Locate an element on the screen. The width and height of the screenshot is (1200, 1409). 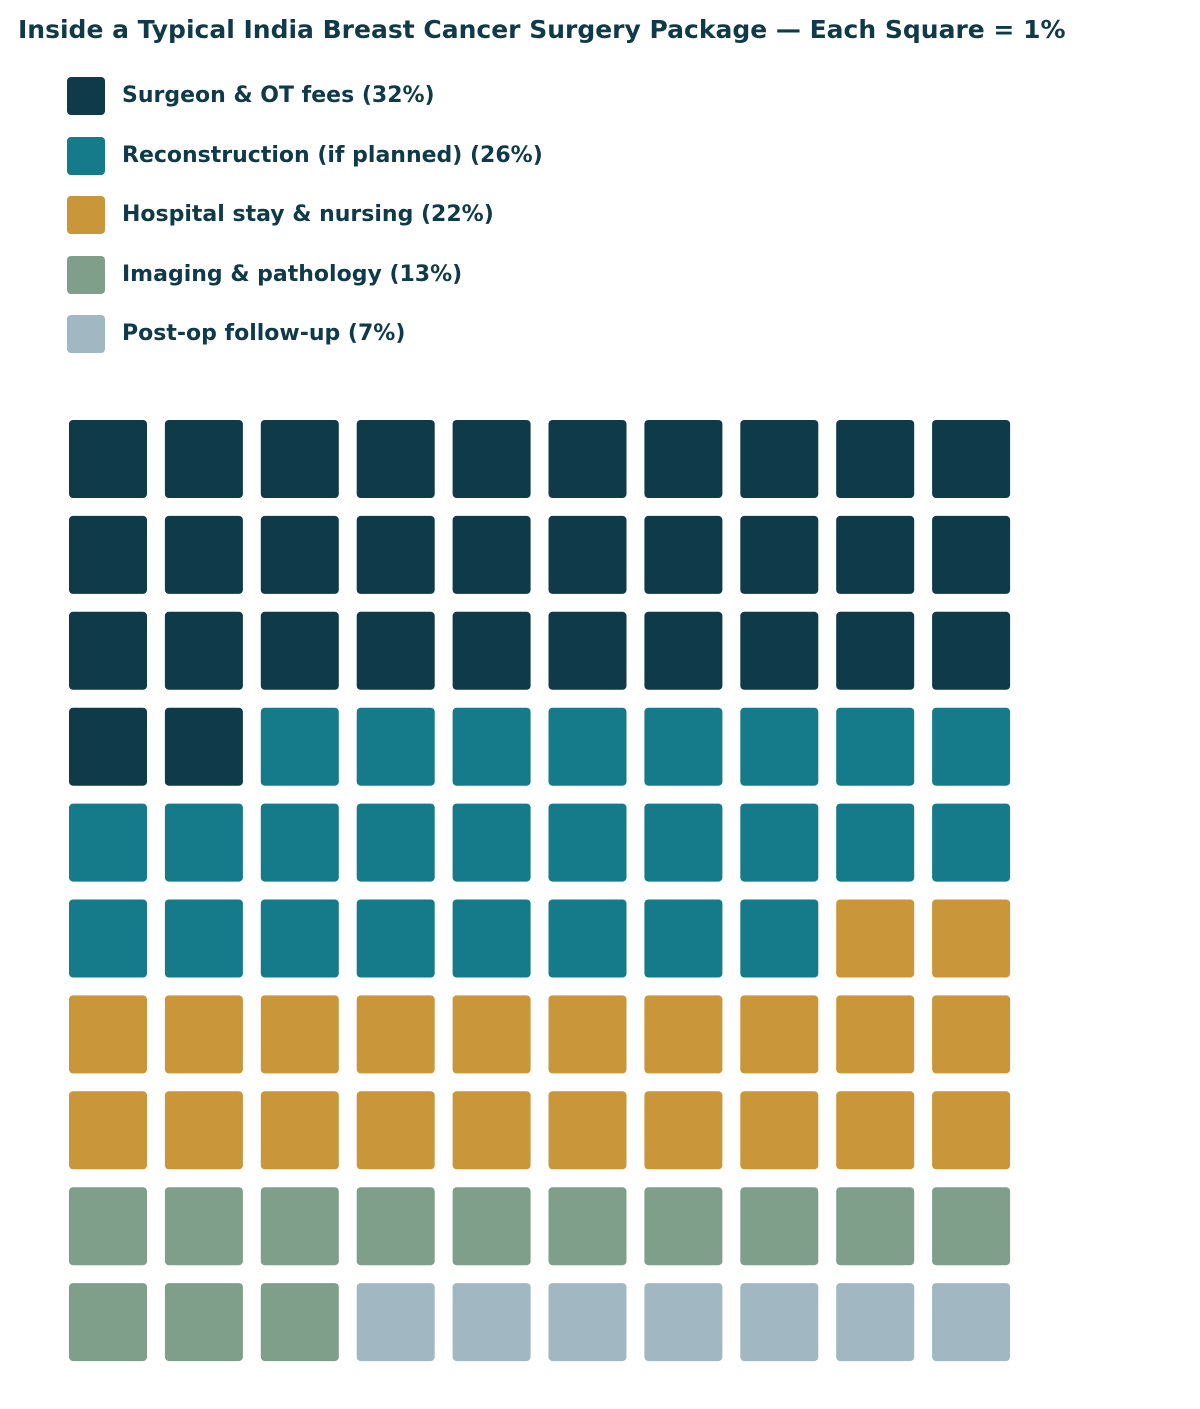
legend-label: Hospital stay & nursing (22%) is located at coordinates (308, 214).